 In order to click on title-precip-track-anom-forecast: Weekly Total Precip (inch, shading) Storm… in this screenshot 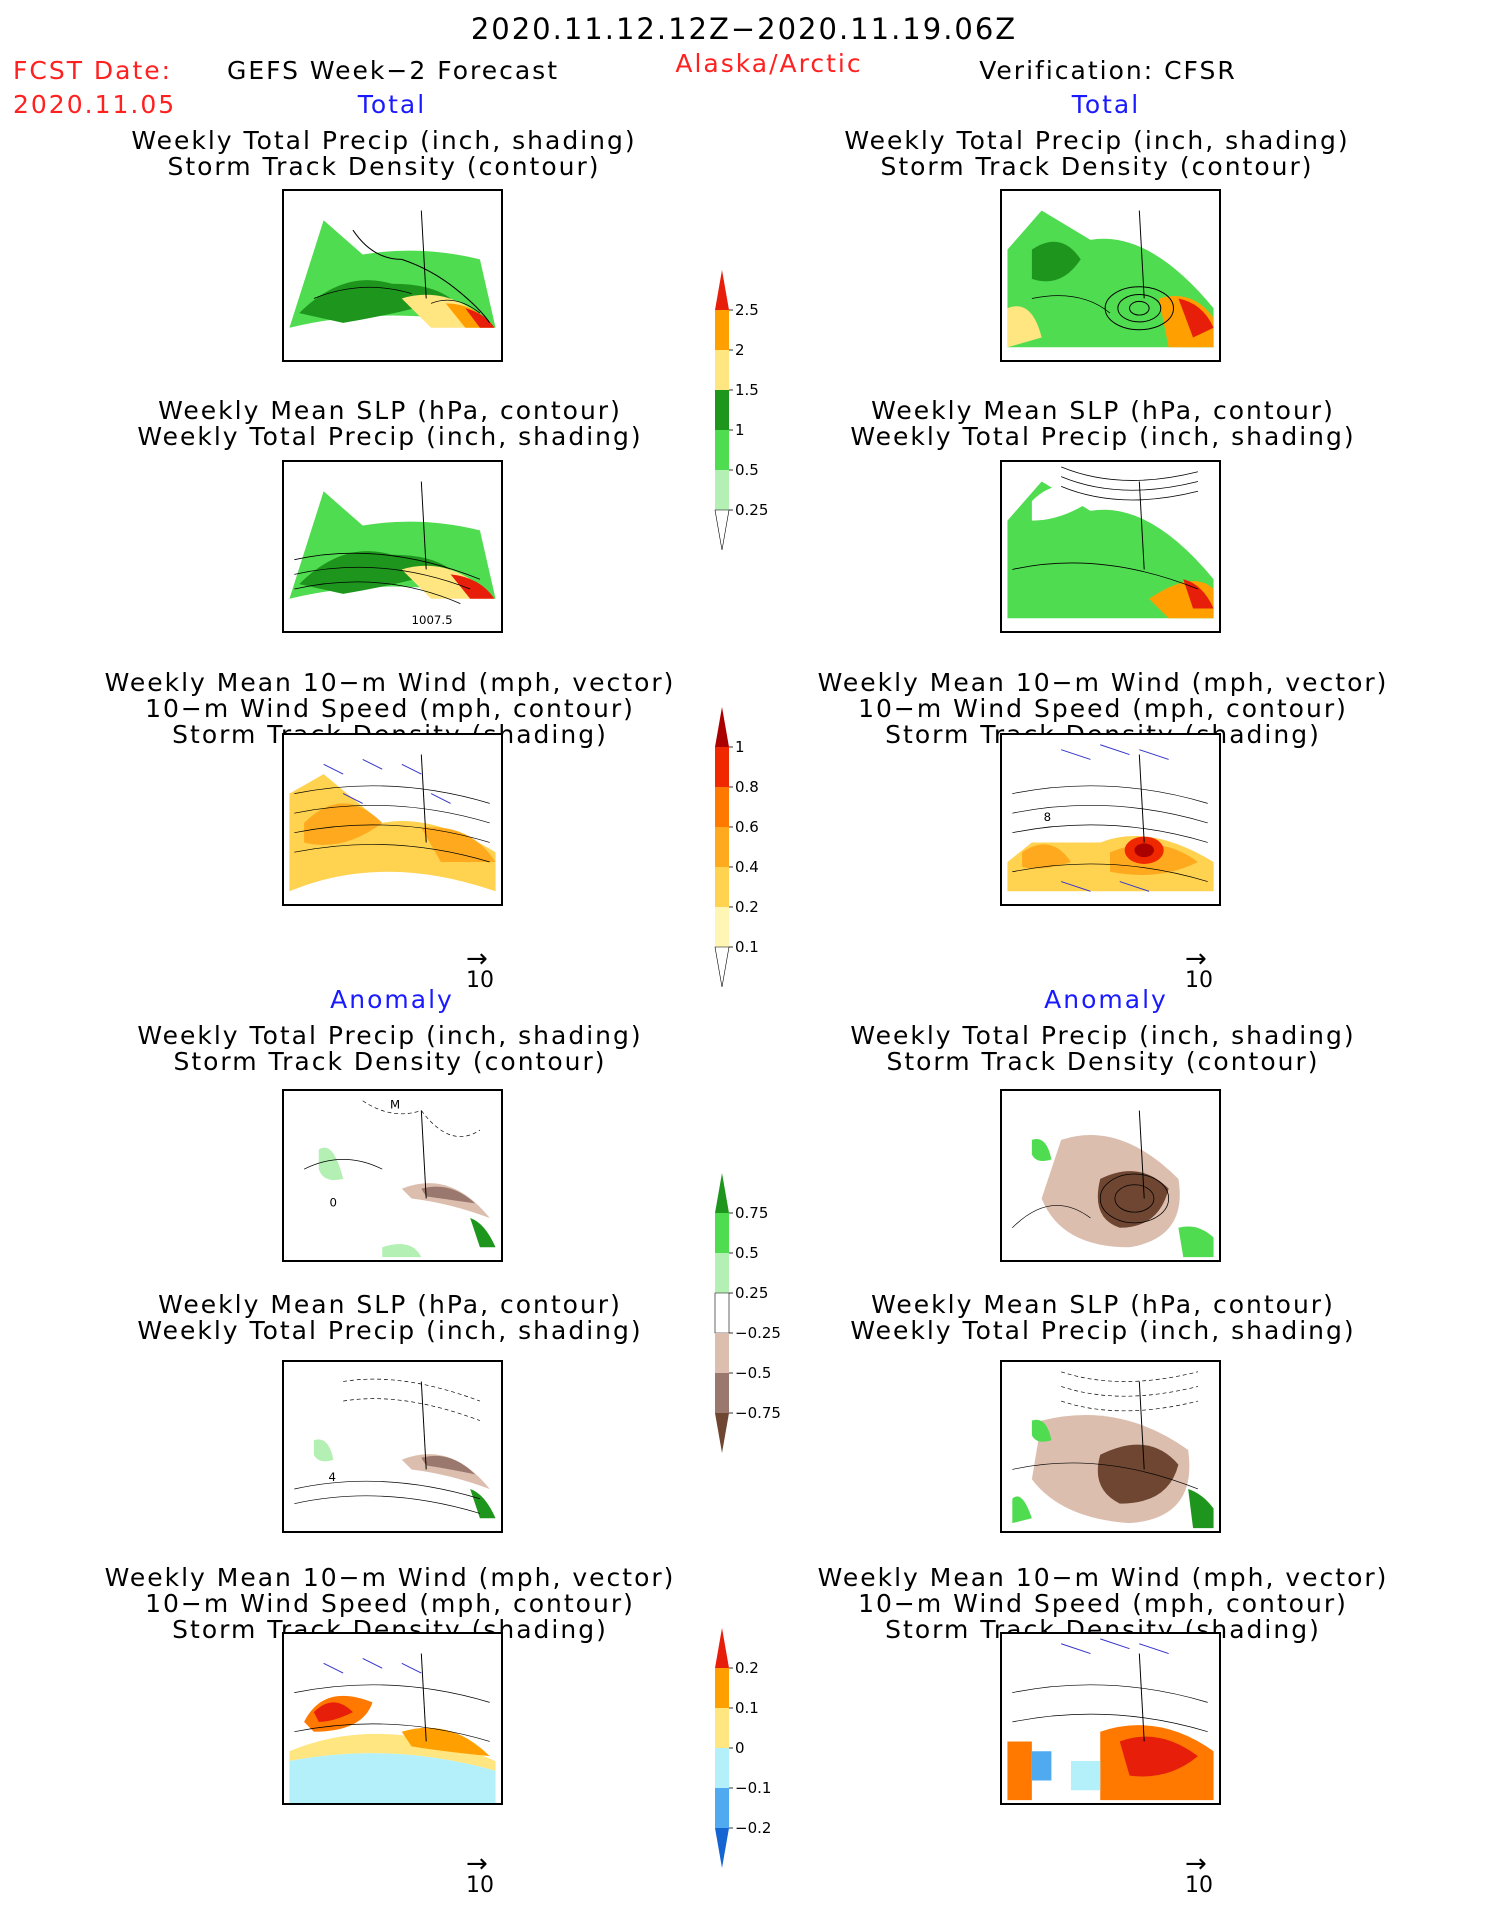, I will do `click(390, 1048)`.